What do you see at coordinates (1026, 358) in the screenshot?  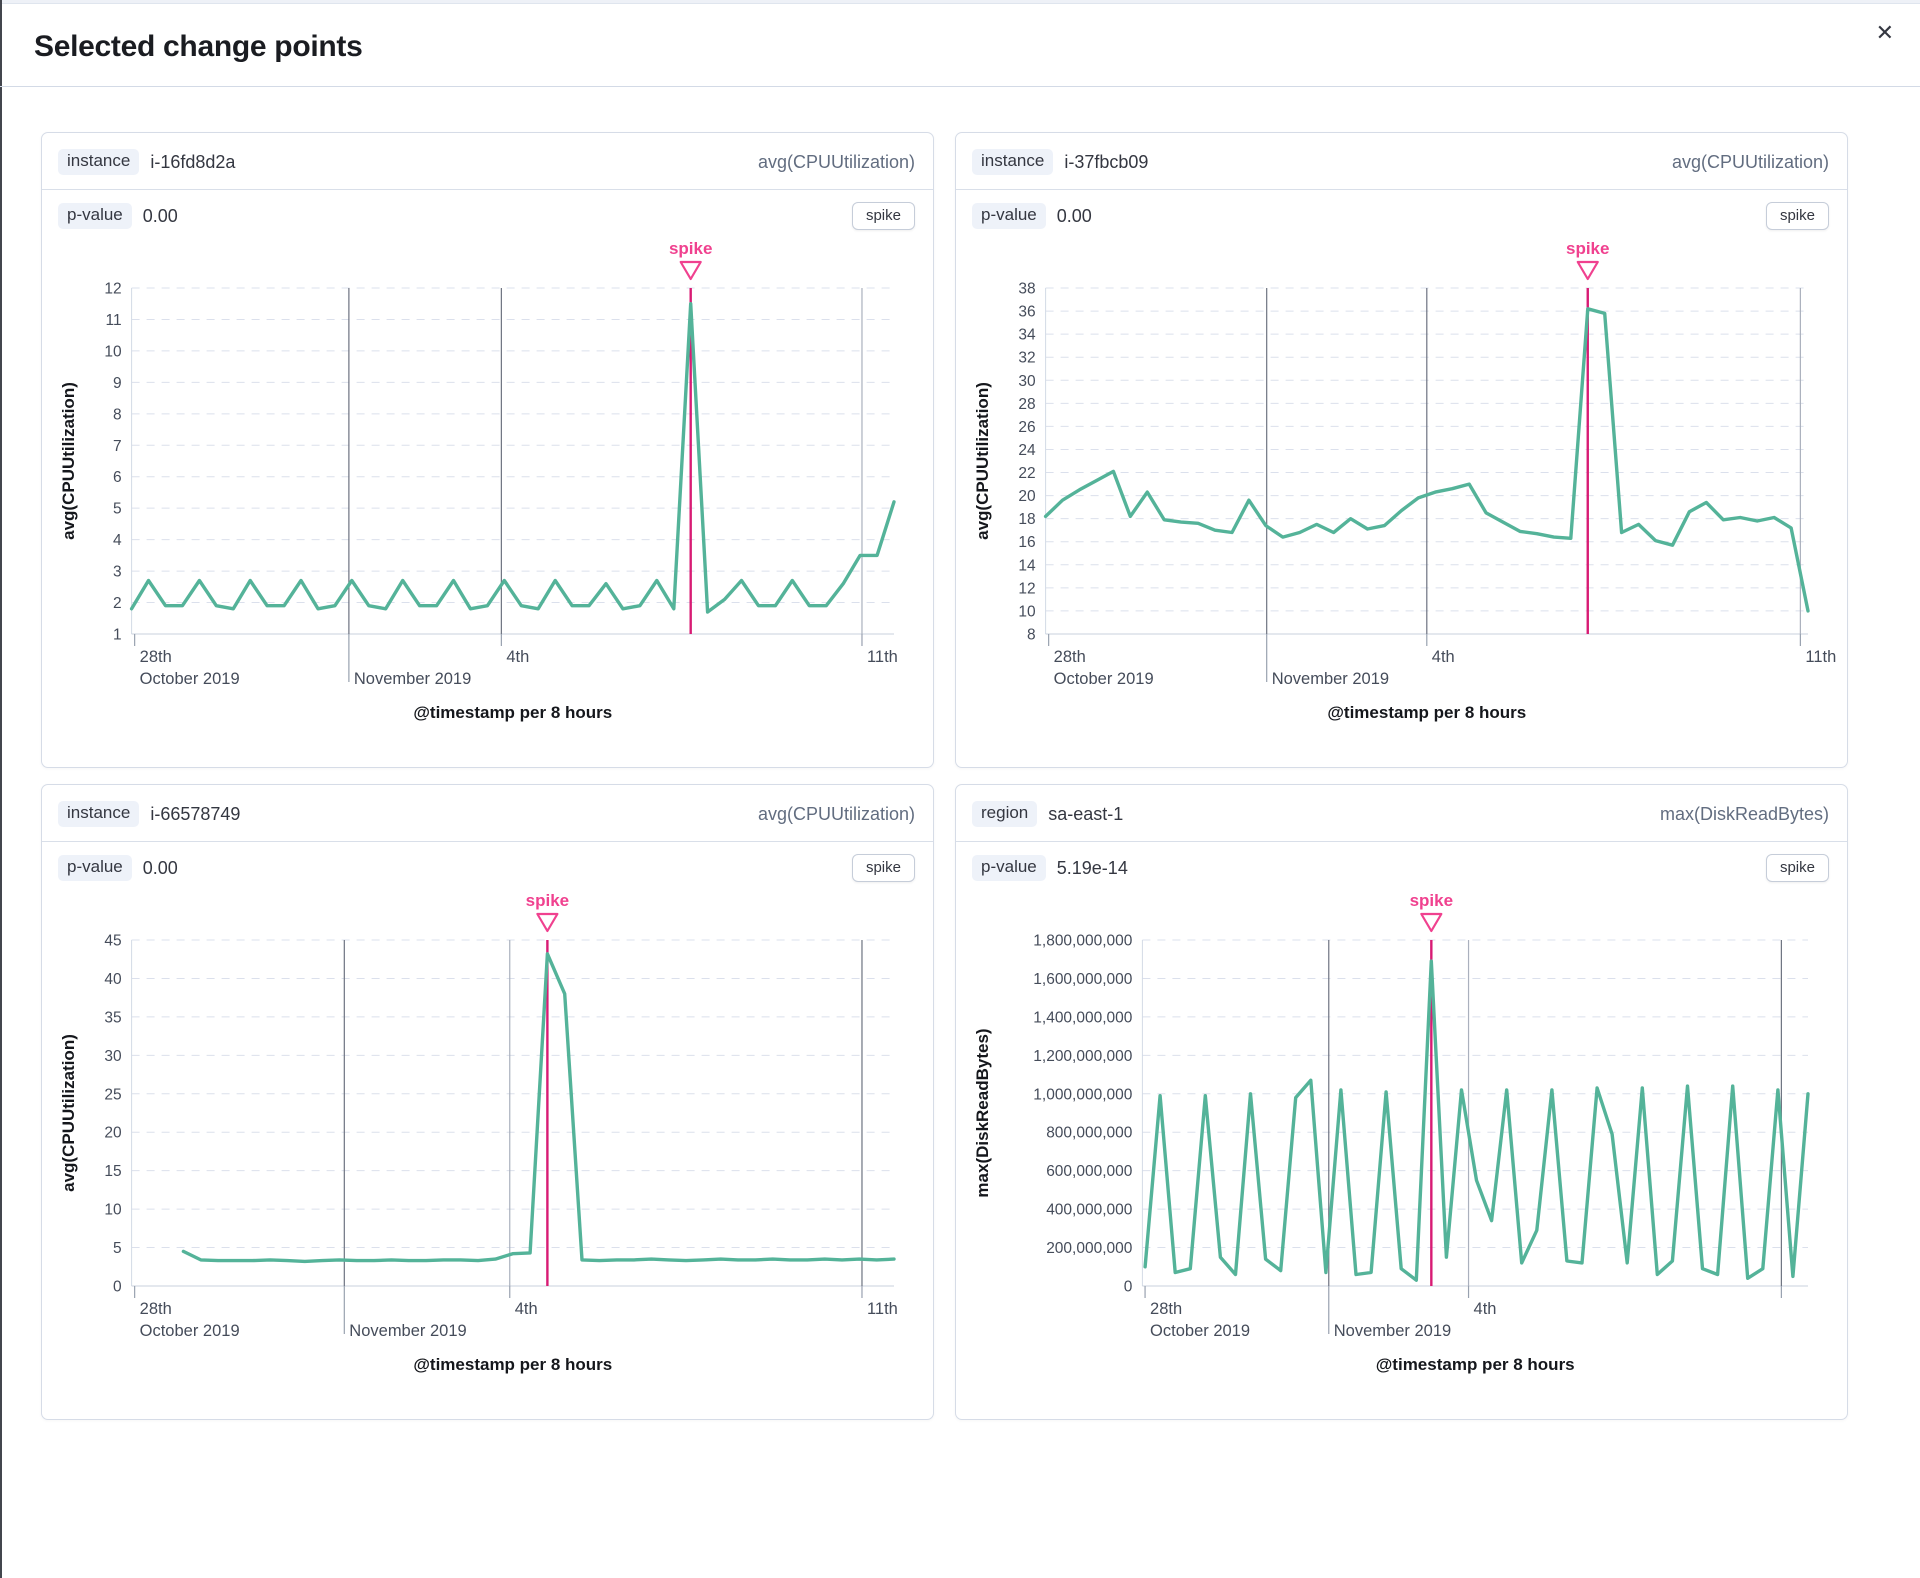 I see `y-tick-label: 32` at bounding box center [1026, 358].